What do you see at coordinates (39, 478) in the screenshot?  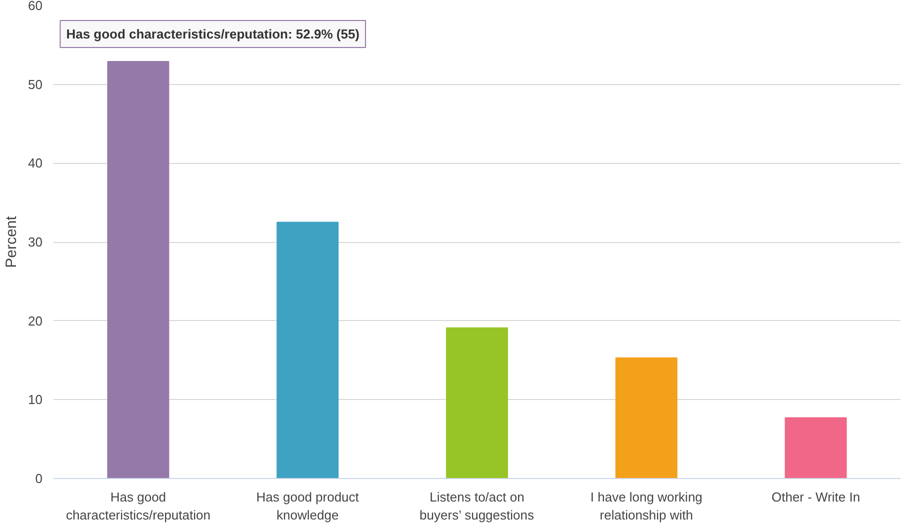 I see `y-tick-label: 0` at bounding box center [39, 478].